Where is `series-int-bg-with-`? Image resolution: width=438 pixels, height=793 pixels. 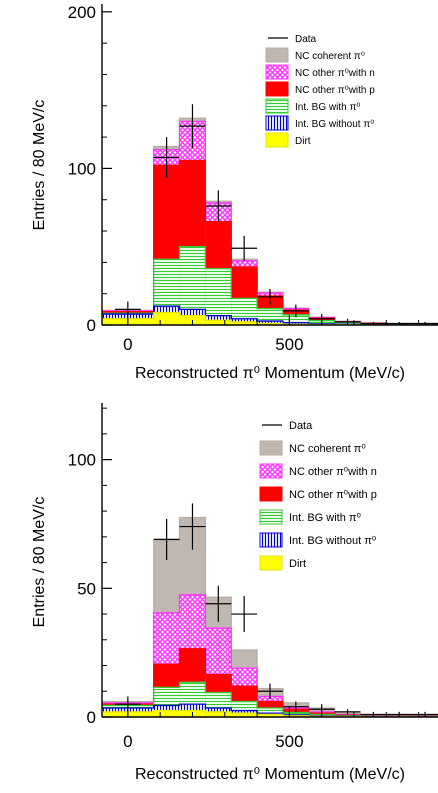 series-int-bg-with- is located at coordinates (270, 286).